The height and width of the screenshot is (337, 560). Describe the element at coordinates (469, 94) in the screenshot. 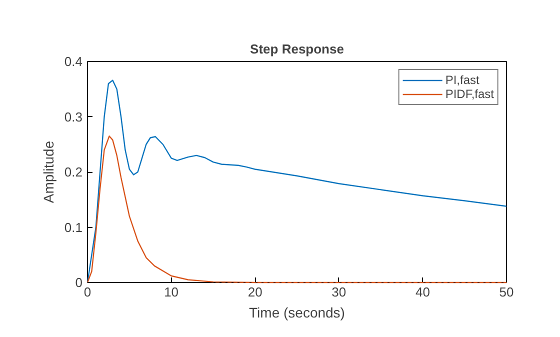

I see `legend-label: PIDF,fast` at that location.